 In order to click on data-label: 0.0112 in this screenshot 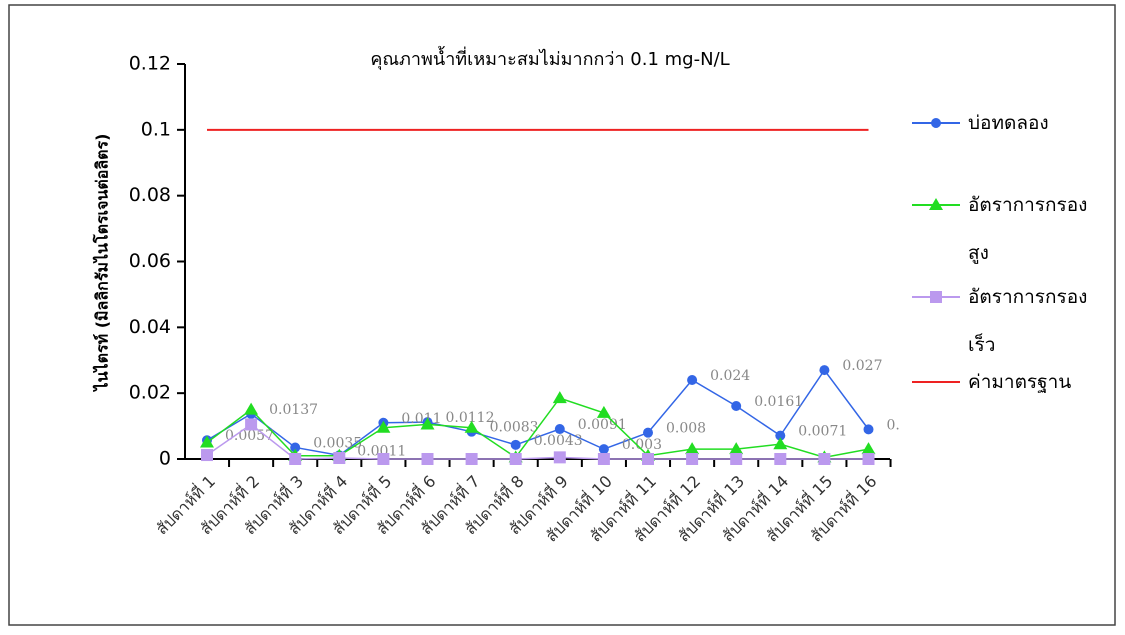, I will do `click(470, 418)`.